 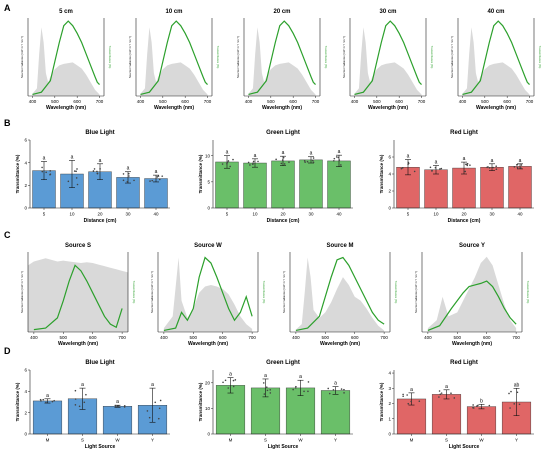 I want to click on subplot-title: Source Y, so click(x=472, y=246).